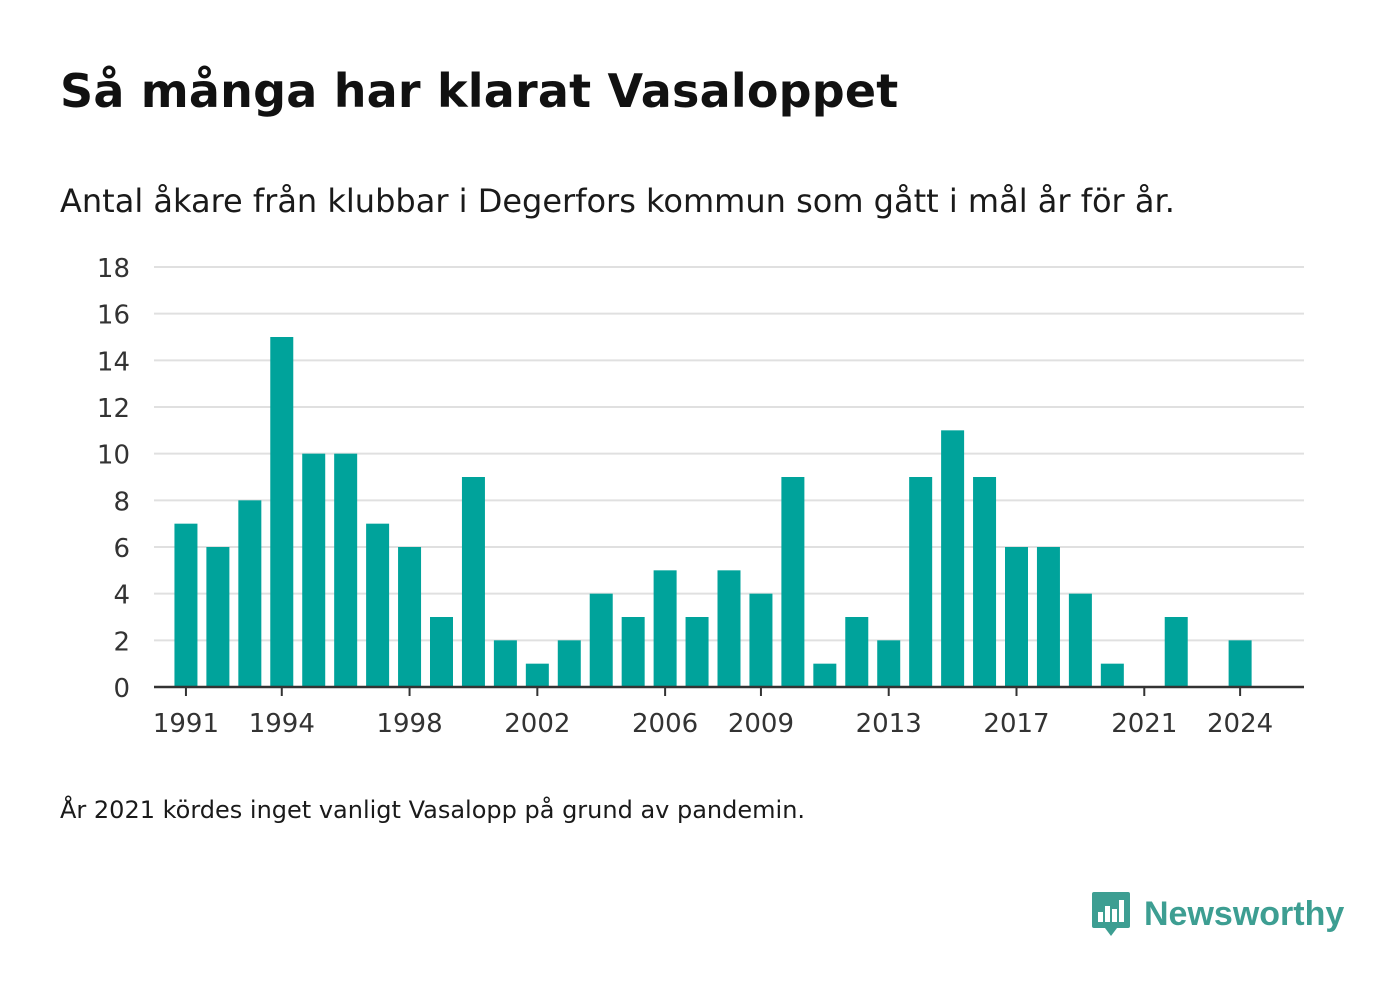  I want to click on bar-2008, so click(729, 628).